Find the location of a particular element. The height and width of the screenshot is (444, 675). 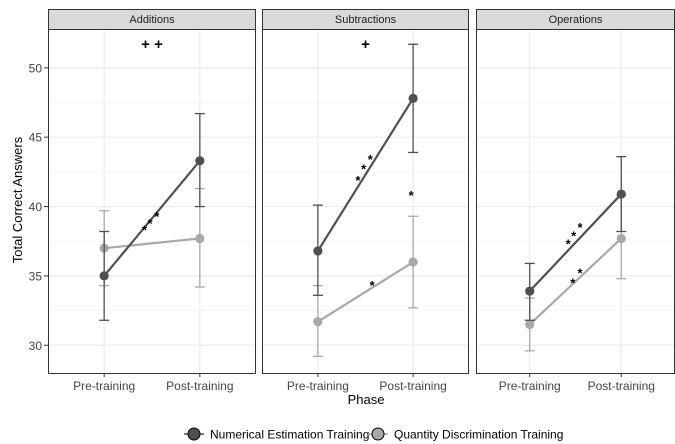

panel-title: Operations is located at coordinates (576, 20).